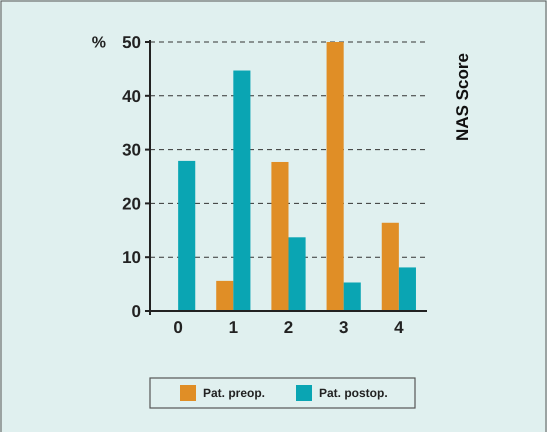 Image resolution: width=547 pixels, height=432 pixels. What do you see at coordinates (462, 97) in the screenshot?
I see `text: NAS Score` at bounding box center [462, 97].